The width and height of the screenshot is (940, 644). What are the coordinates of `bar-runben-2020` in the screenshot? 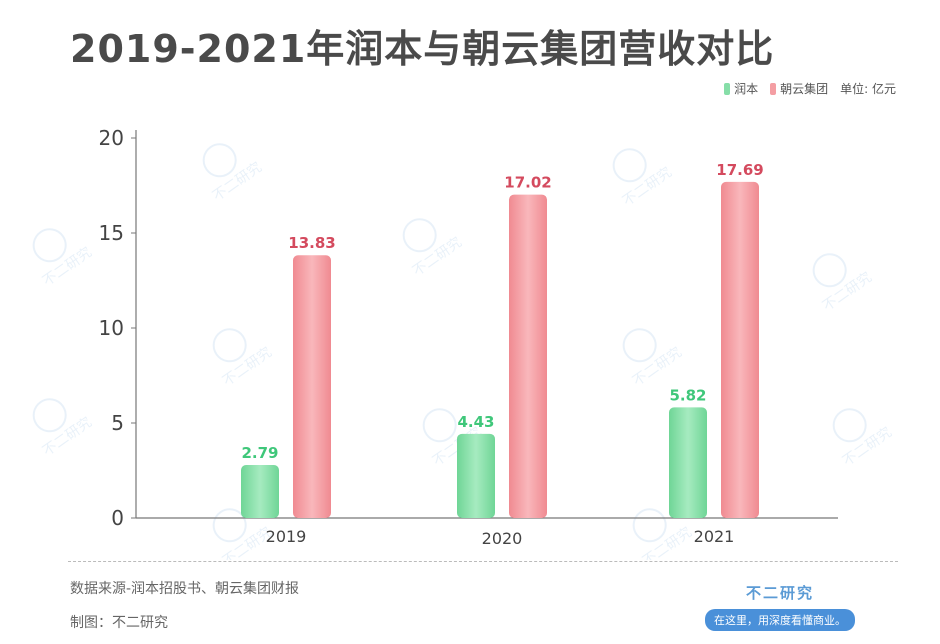 It's located at (476, 475).